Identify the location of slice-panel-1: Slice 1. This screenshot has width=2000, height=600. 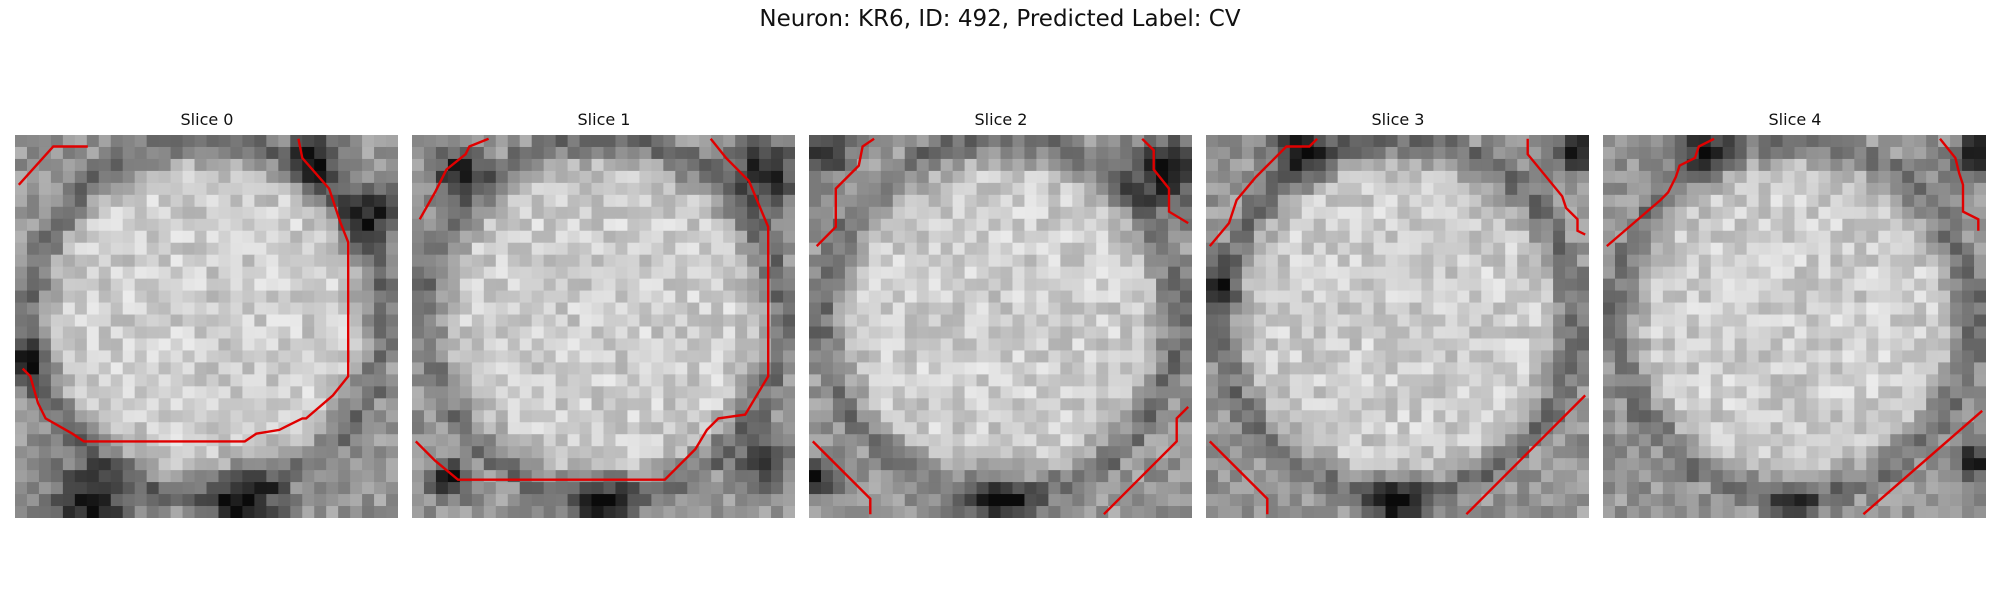
(604, 313).